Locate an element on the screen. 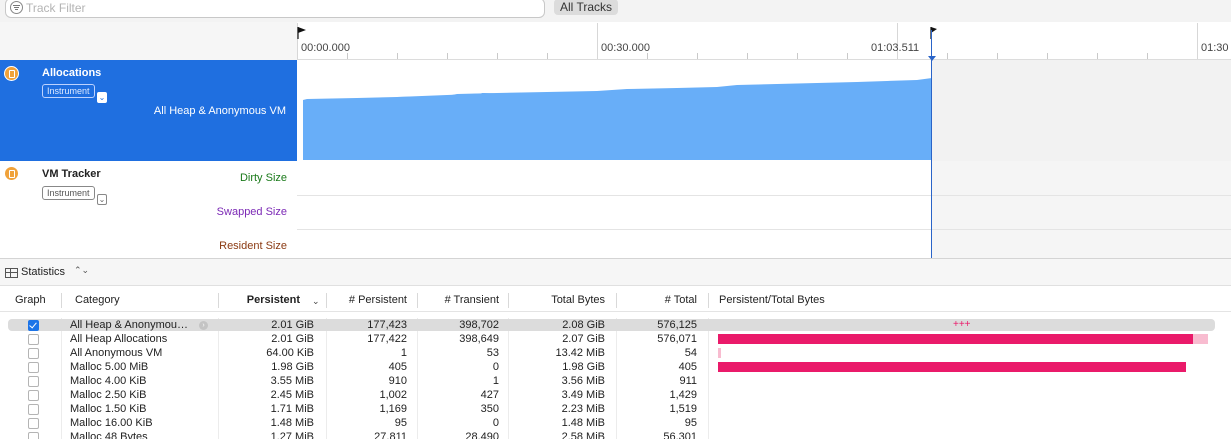 The height and width of the screenshot is (439, 1231). n-total-cell: 576,071 is located at coordinates (677, 339).